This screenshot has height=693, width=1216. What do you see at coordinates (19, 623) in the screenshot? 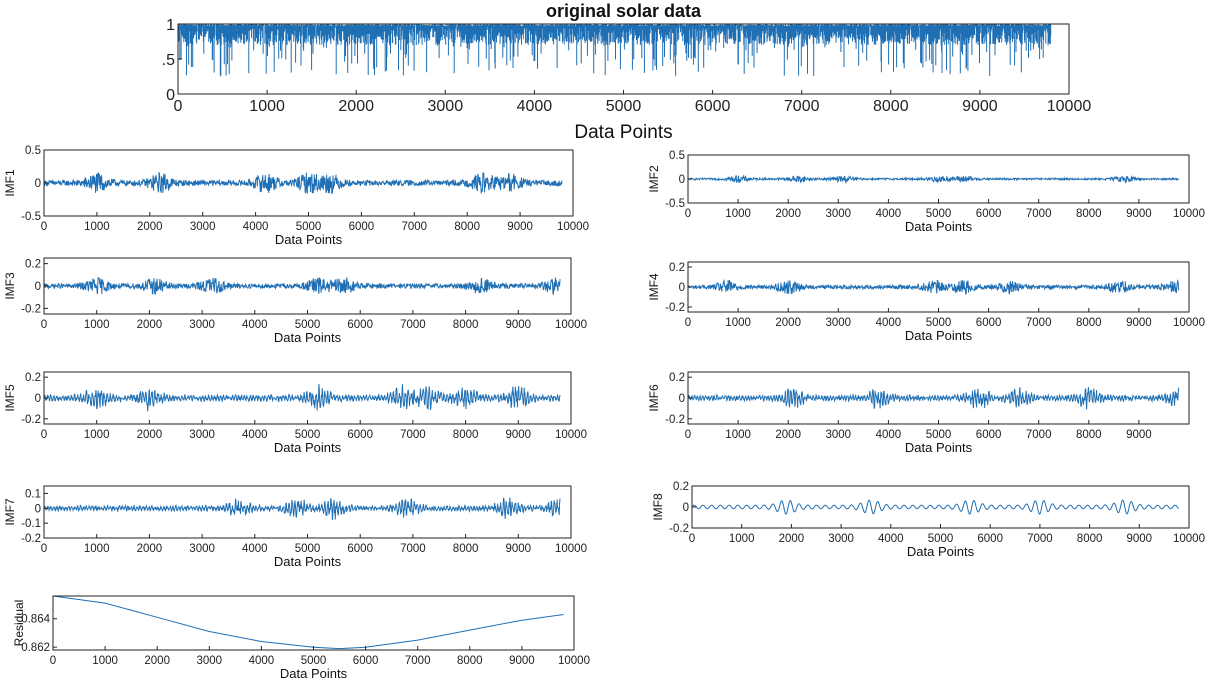
I see `residual-ylabel: Residual` at bounding box center [19, 623].